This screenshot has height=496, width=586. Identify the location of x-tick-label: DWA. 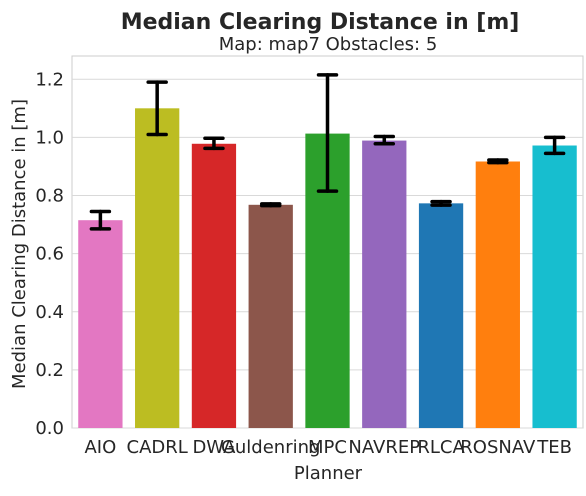
(214, 447).